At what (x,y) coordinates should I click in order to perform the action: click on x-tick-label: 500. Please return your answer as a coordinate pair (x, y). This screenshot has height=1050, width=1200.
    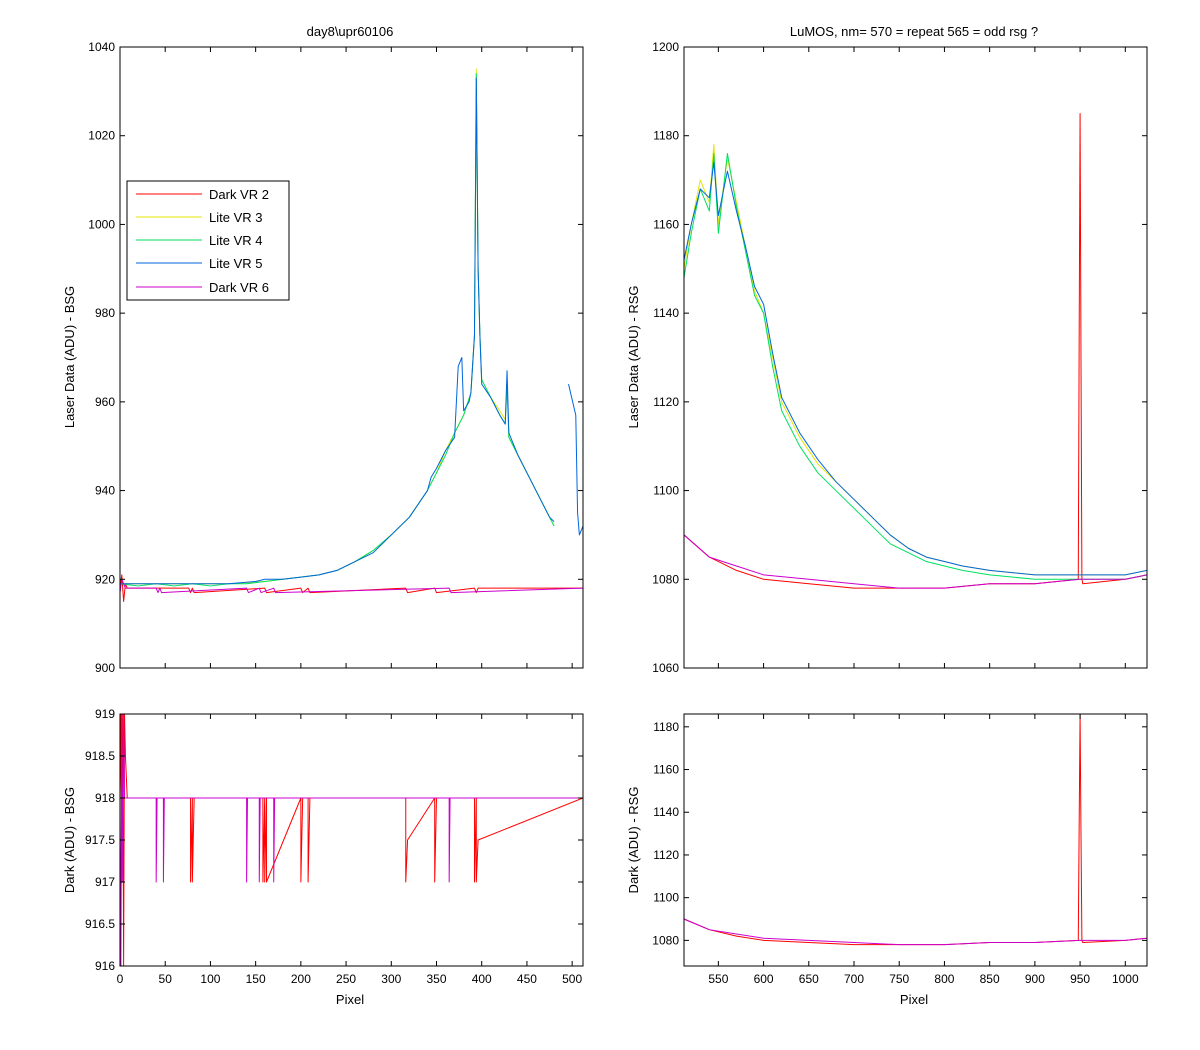
    Looking at the image, I should click on (572, 979).